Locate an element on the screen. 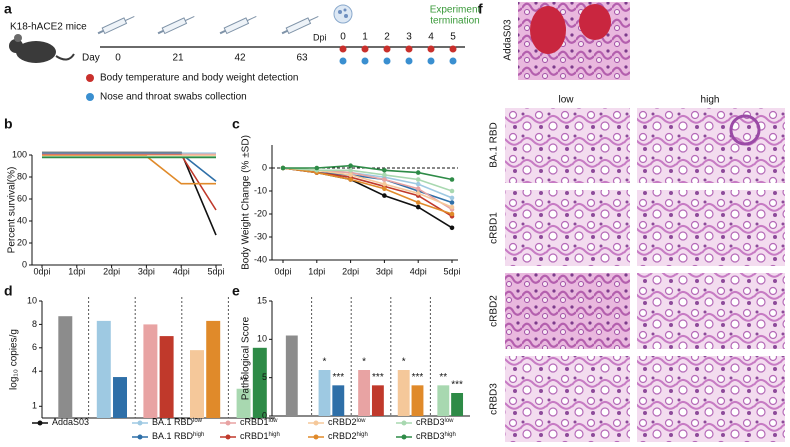 This screenshot has width=790, height=447. day: 21 is located at coordinates (178, 58).